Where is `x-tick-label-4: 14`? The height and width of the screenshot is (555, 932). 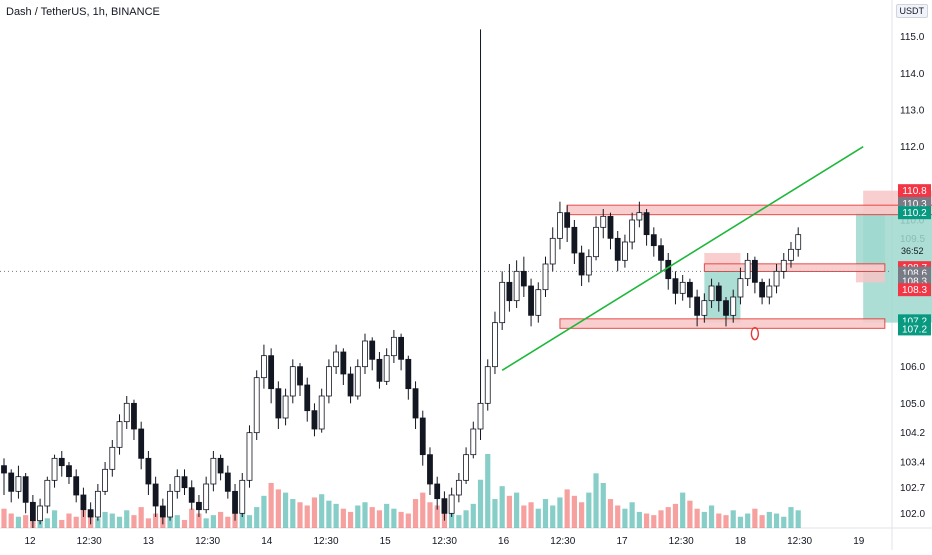 x-tick-label-4: 14 is located at coordinates (267, 541).